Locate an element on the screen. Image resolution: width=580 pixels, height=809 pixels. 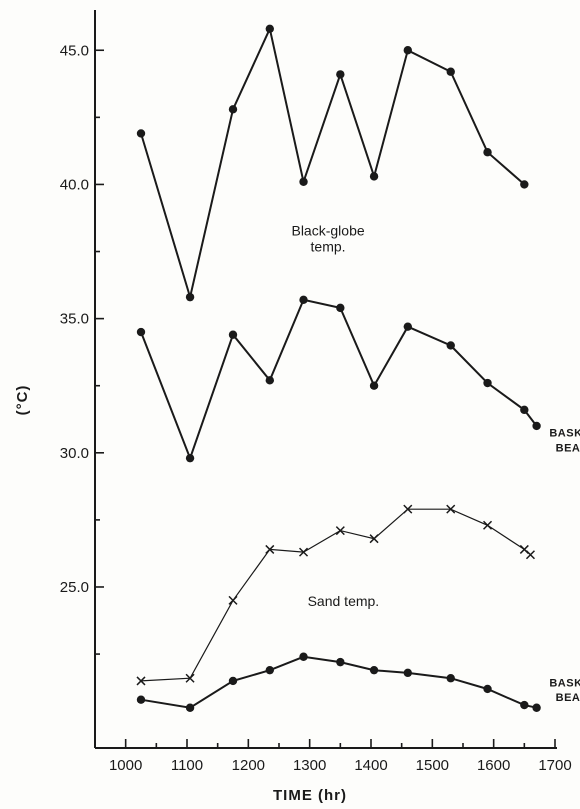
x-axis-title: TIME (hr) is located at coordinates (310, 795).